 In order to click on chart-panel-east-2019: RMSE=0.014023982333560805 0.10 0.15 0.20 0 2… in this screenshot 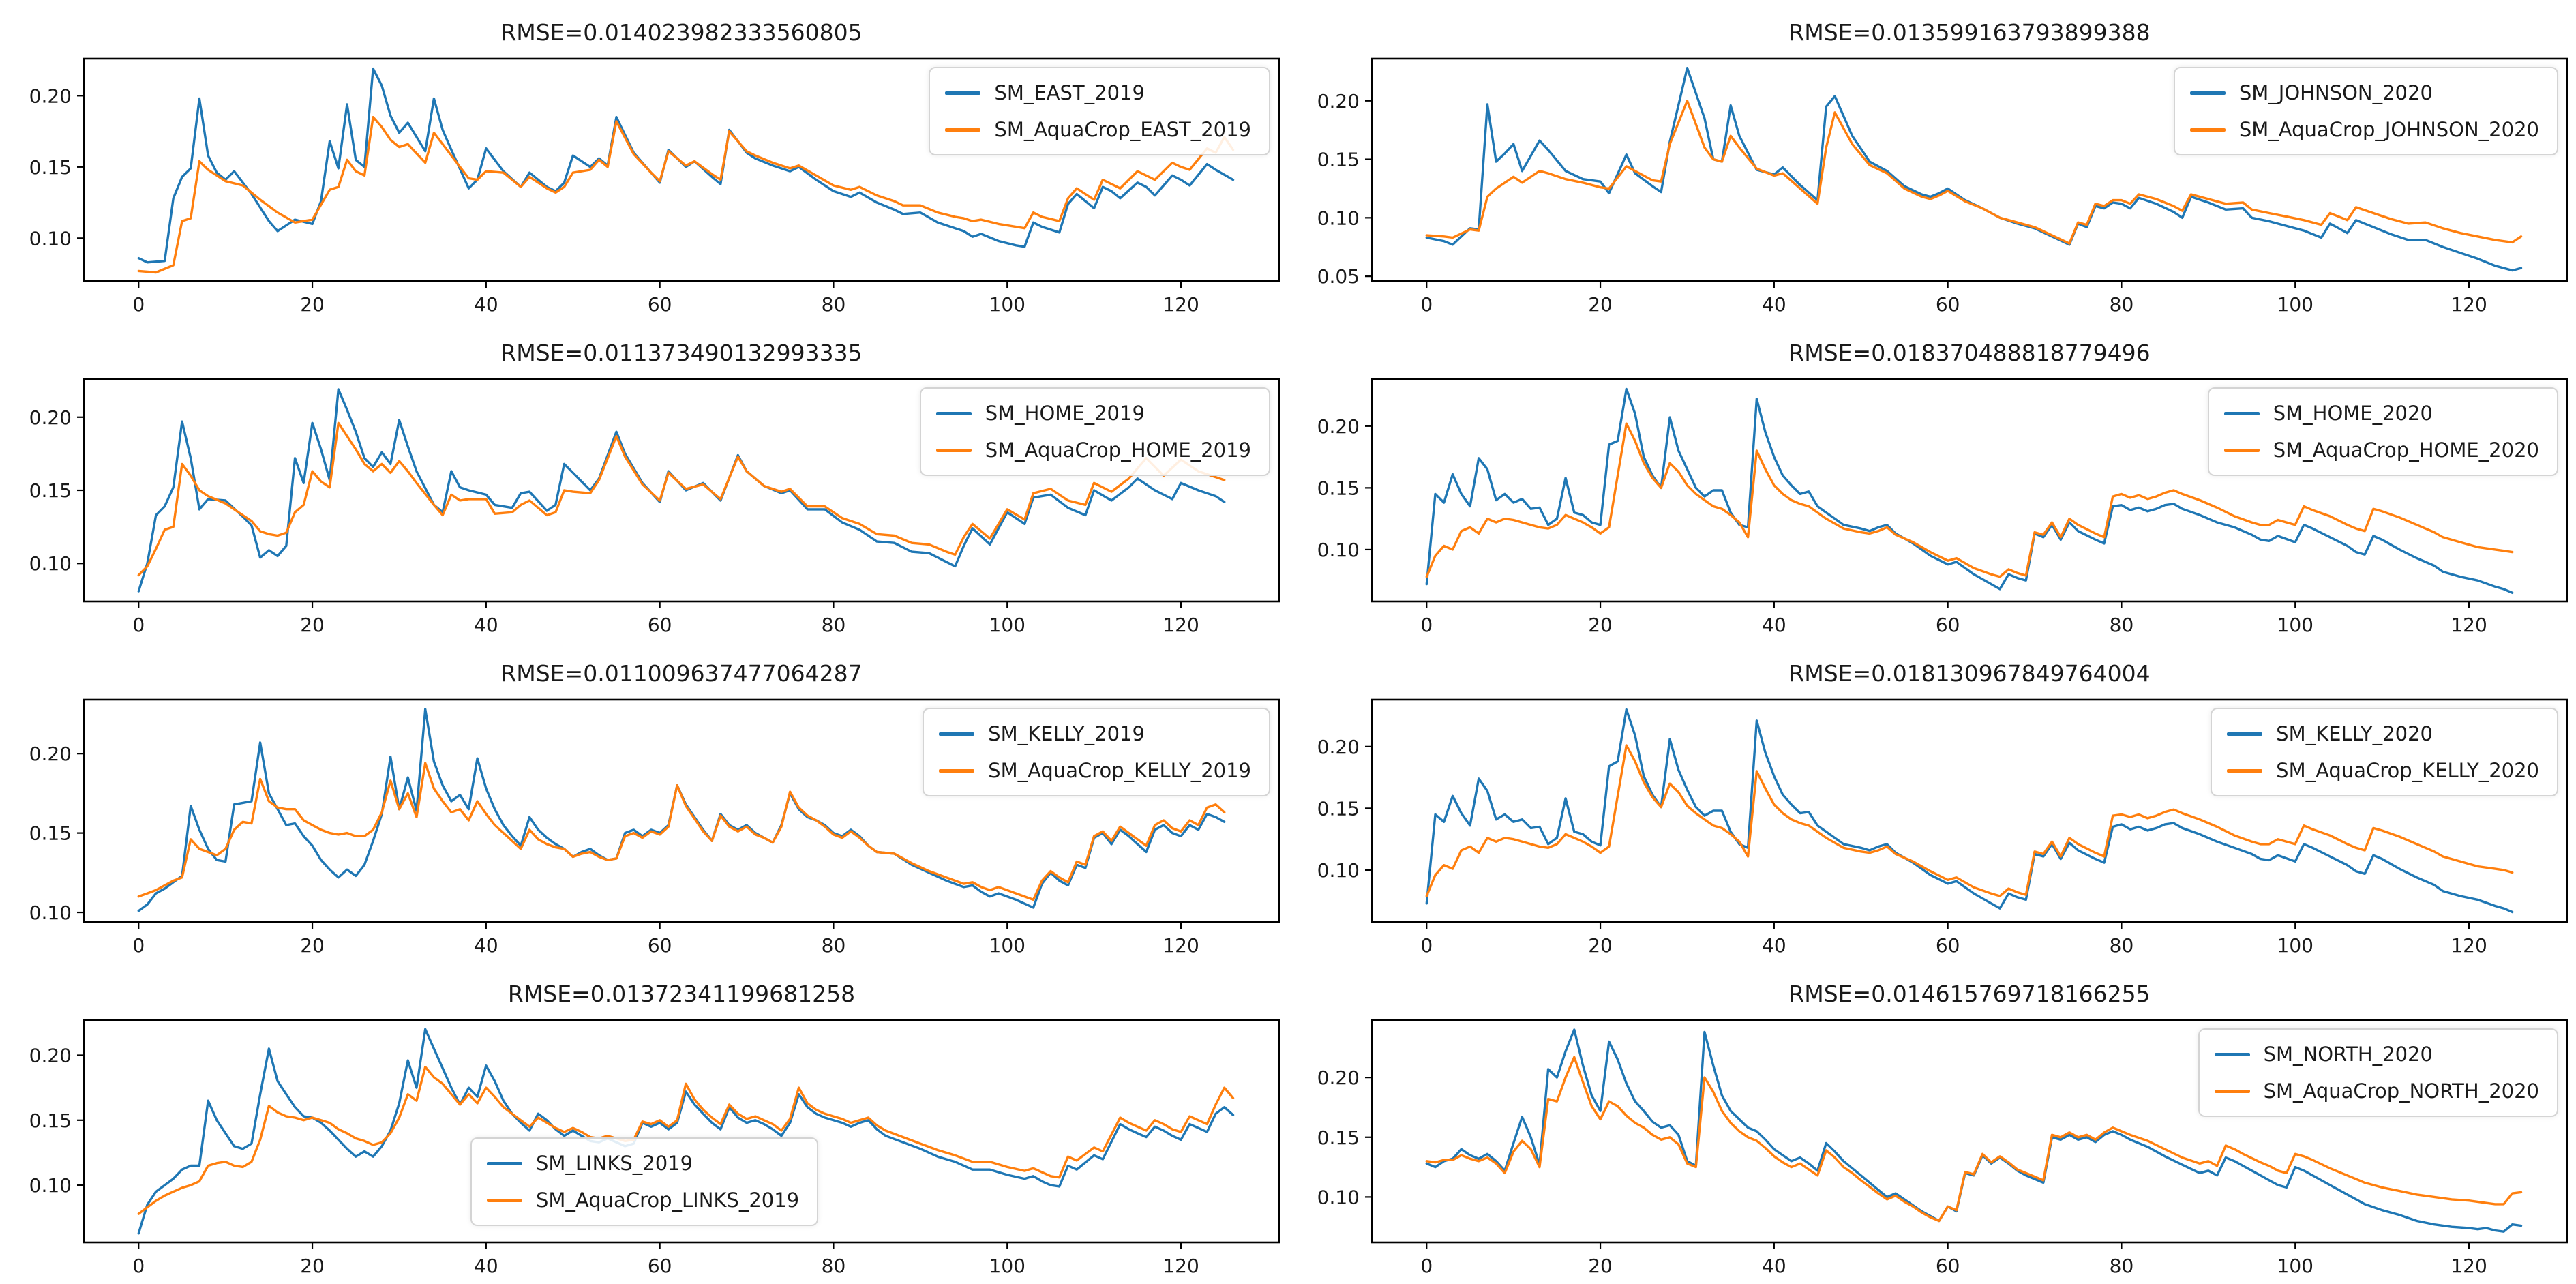, I will do `click(644, 160)`.